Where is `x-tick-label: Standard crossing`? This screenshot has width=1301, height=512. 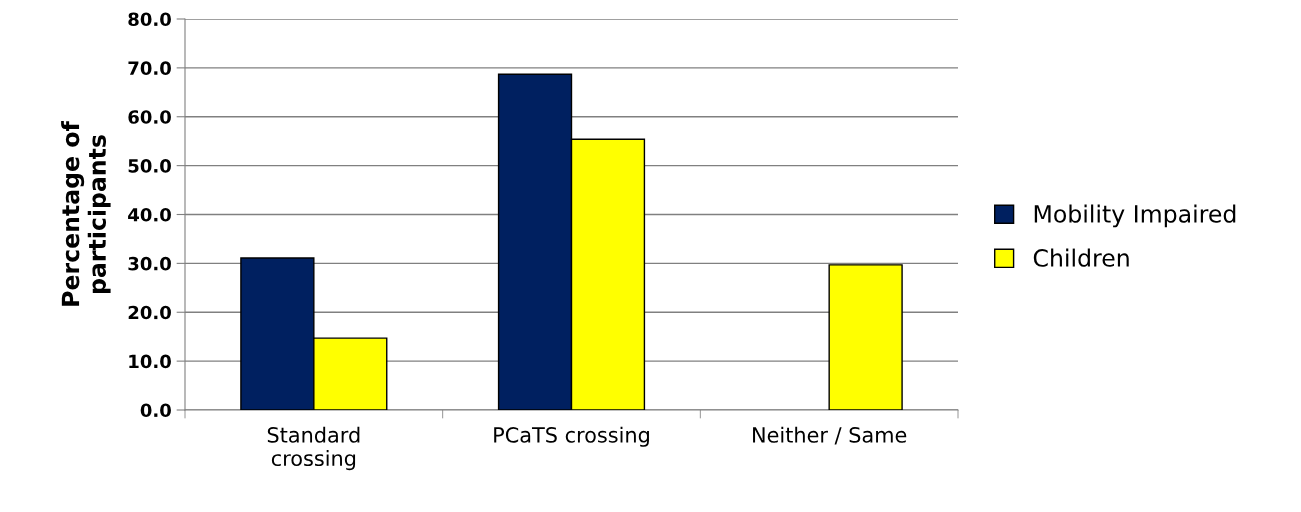
x-tick-label: Standard crossing is located at coordinates (313, 448).